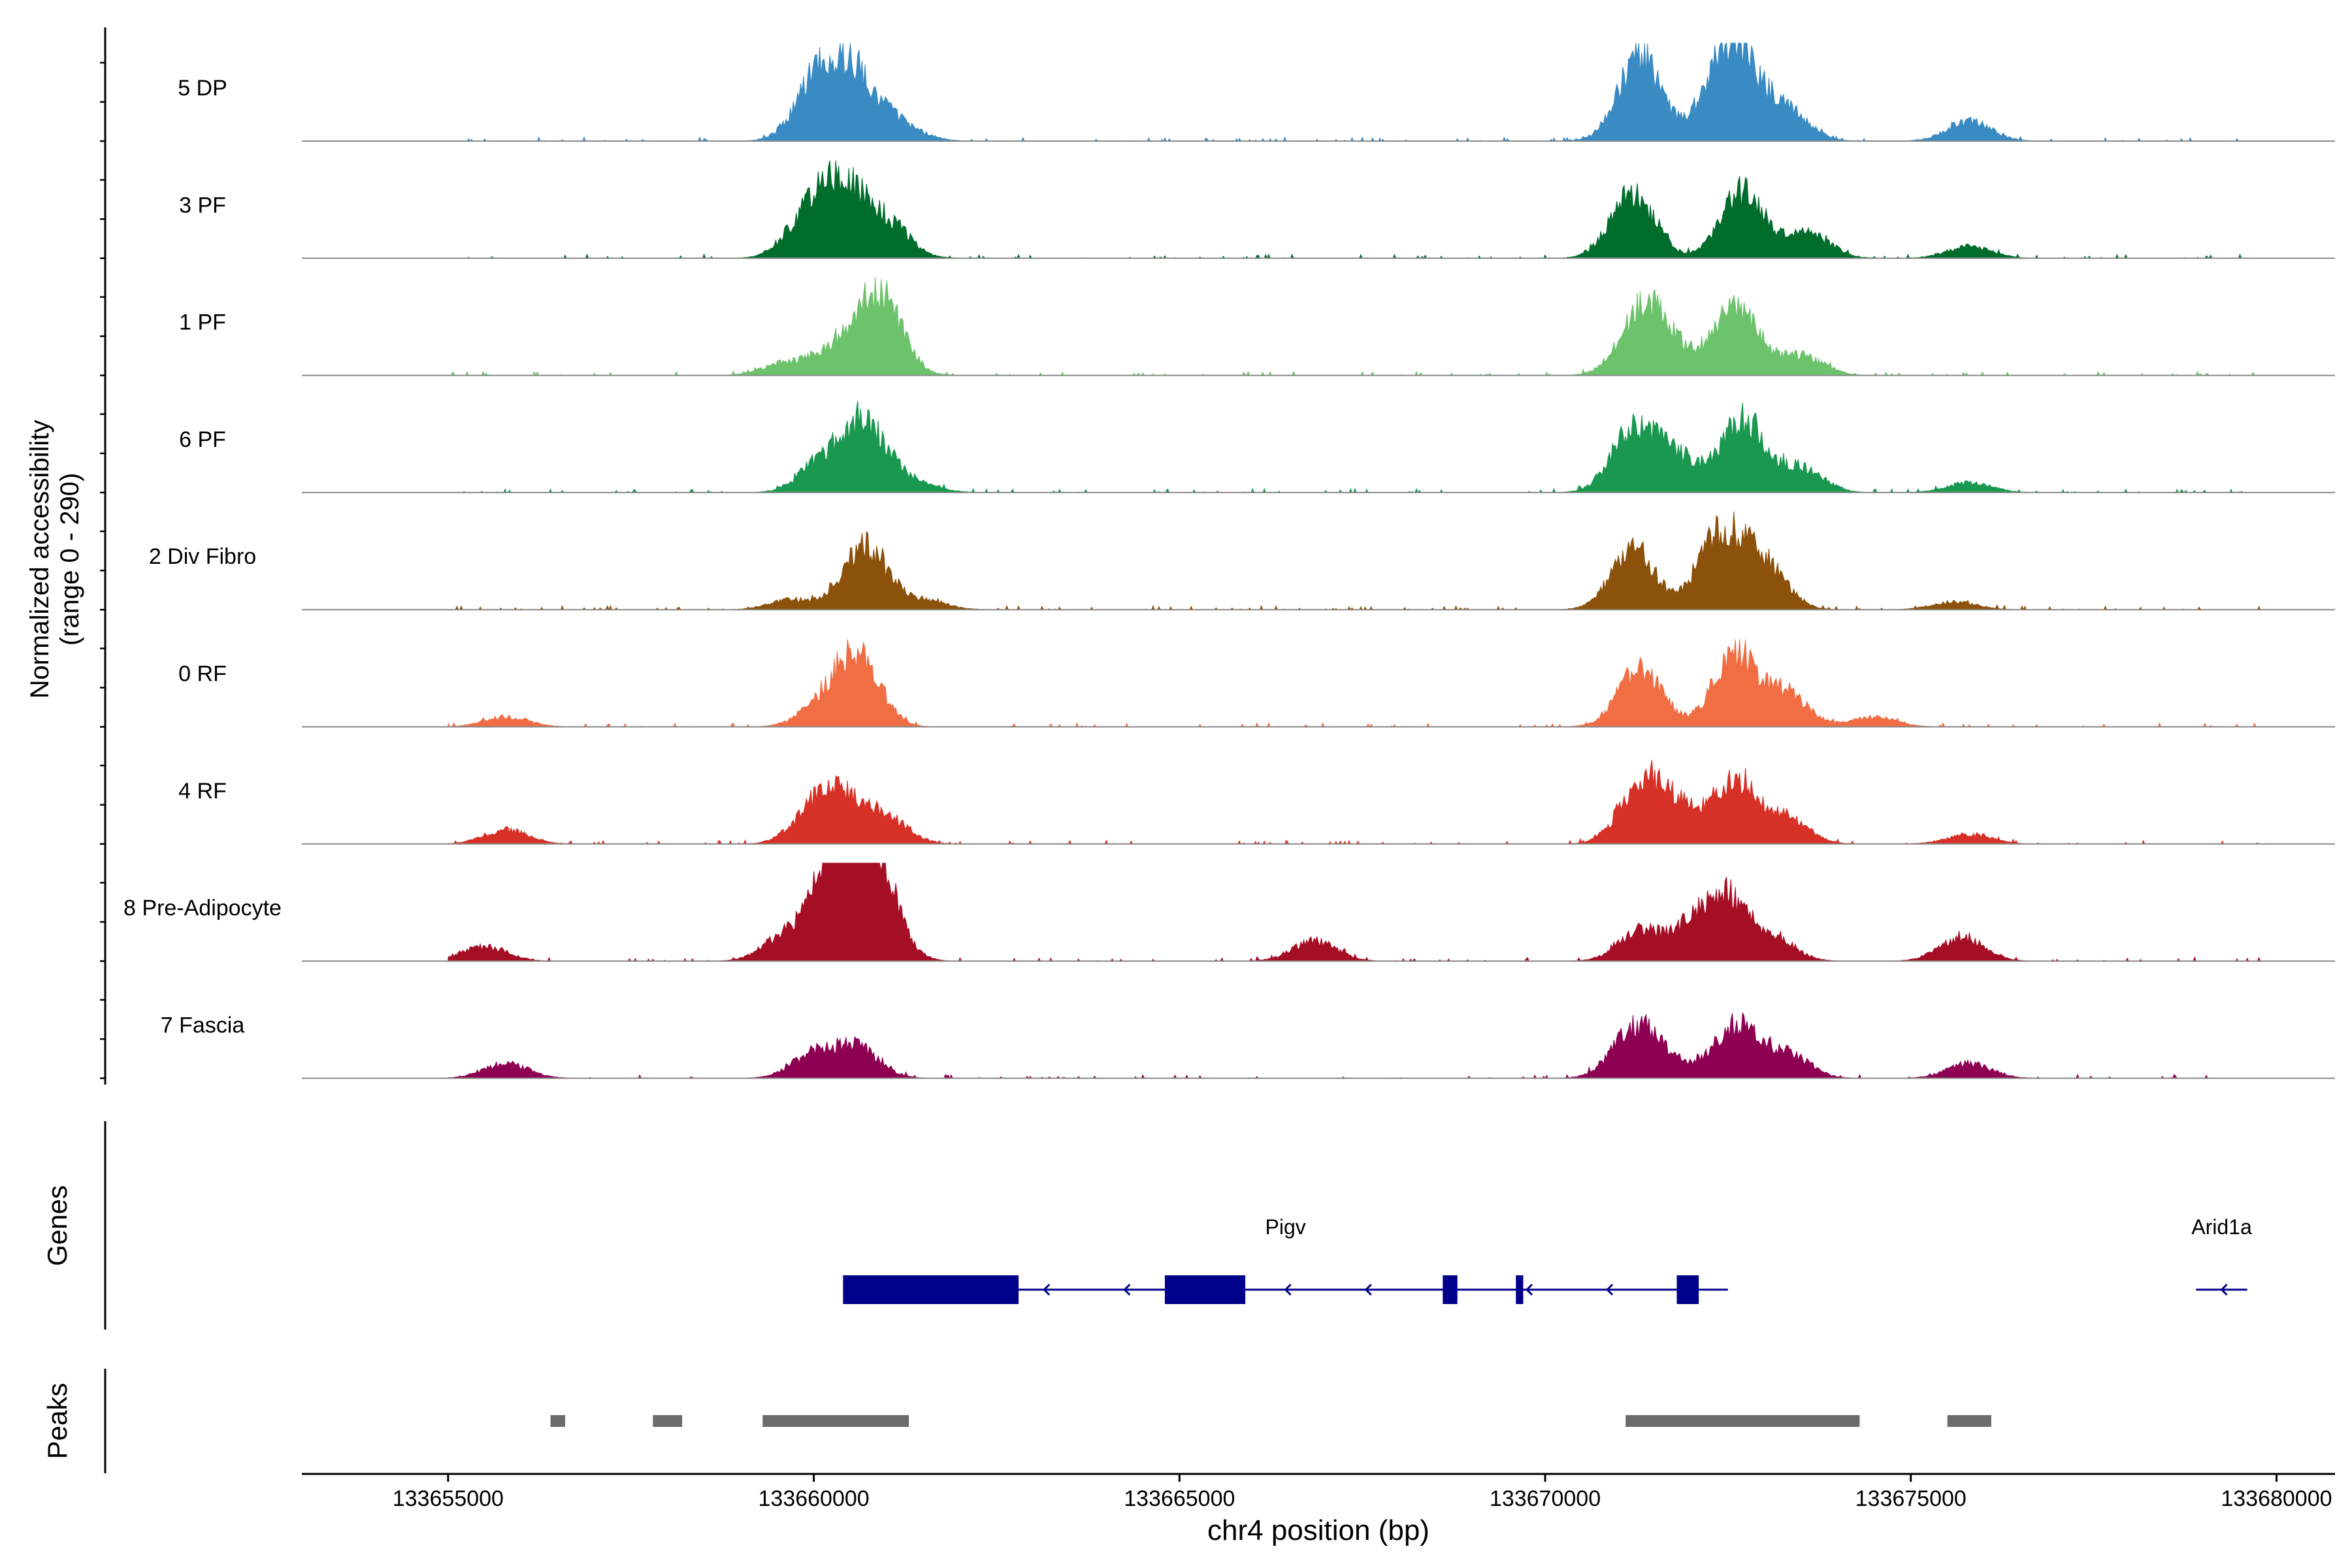 The height and width of the screenshot is (1568, 2352). Describe the element at coordinates (1286, 1227) in the screenshot. I see `gene-label: Pigv` at that location.